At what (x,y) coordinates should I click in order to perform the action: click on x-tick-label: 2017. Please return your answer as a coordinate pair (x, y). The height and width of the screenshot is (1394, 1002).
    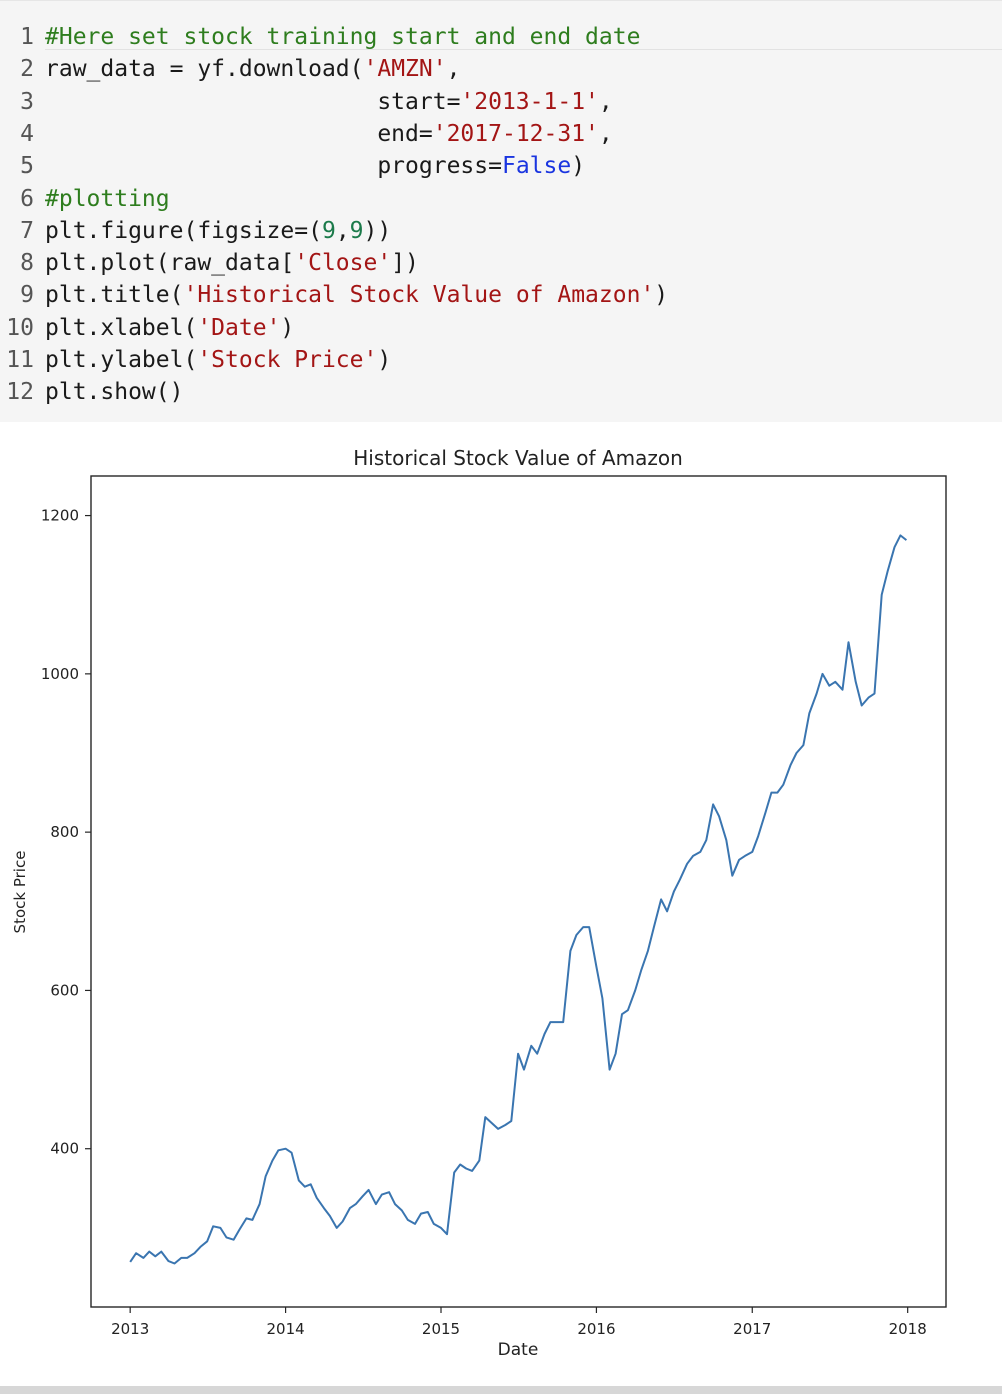
    Looking at the image, I should click on (752, 1329).